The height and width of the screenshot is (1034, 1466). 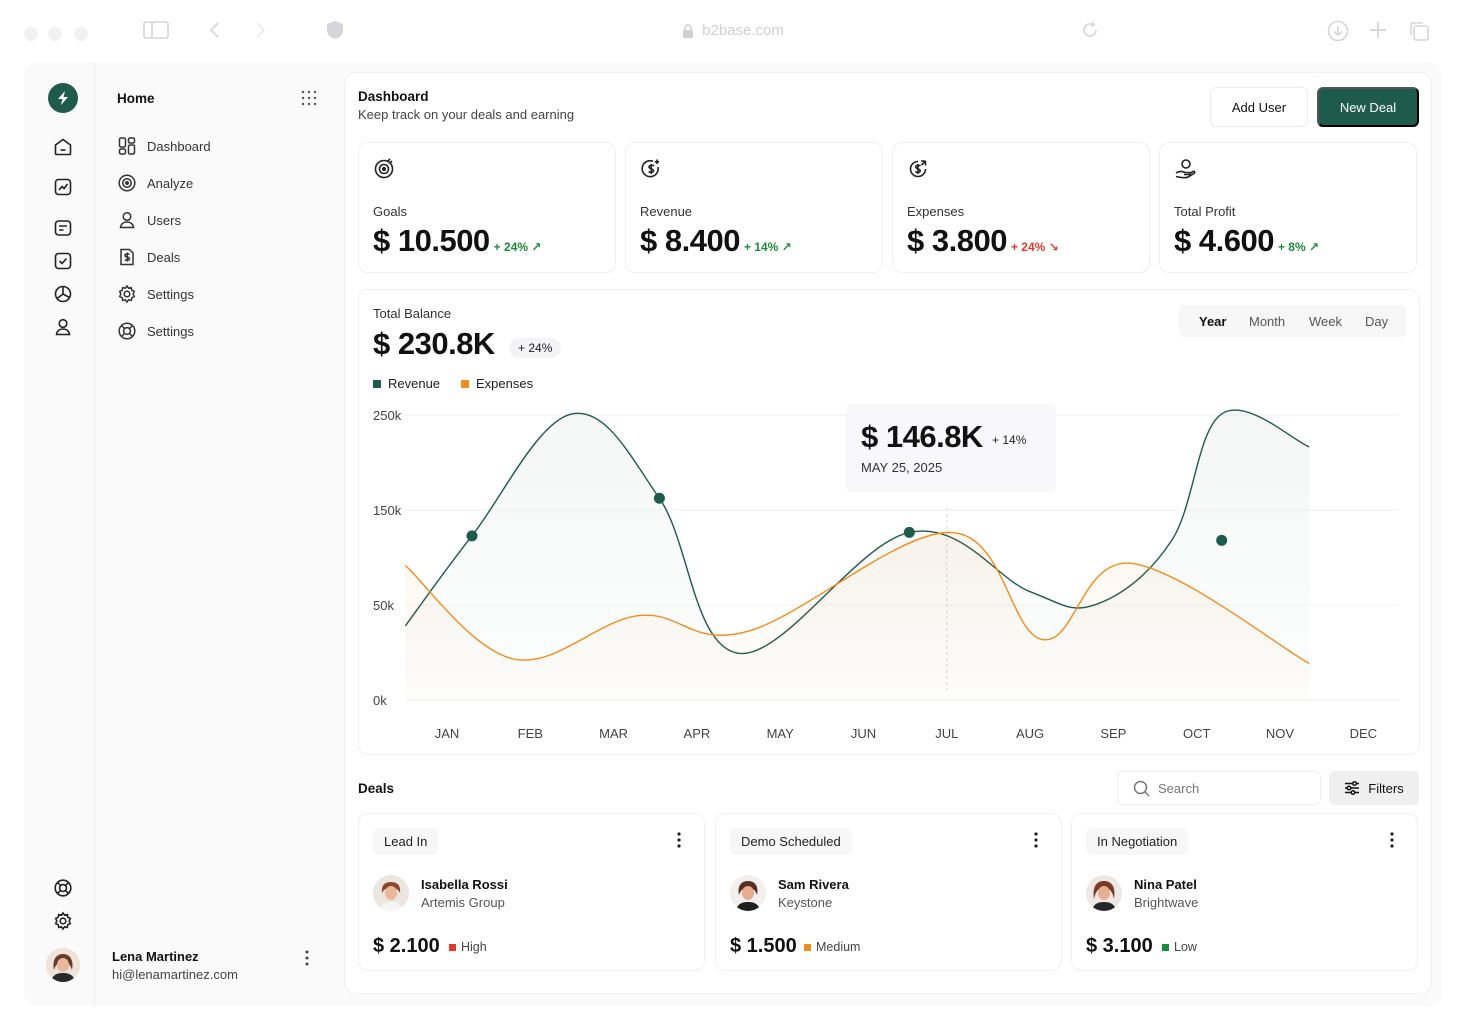 I want to click on x-tick-label: SEP, so click(x=1113, y=733).